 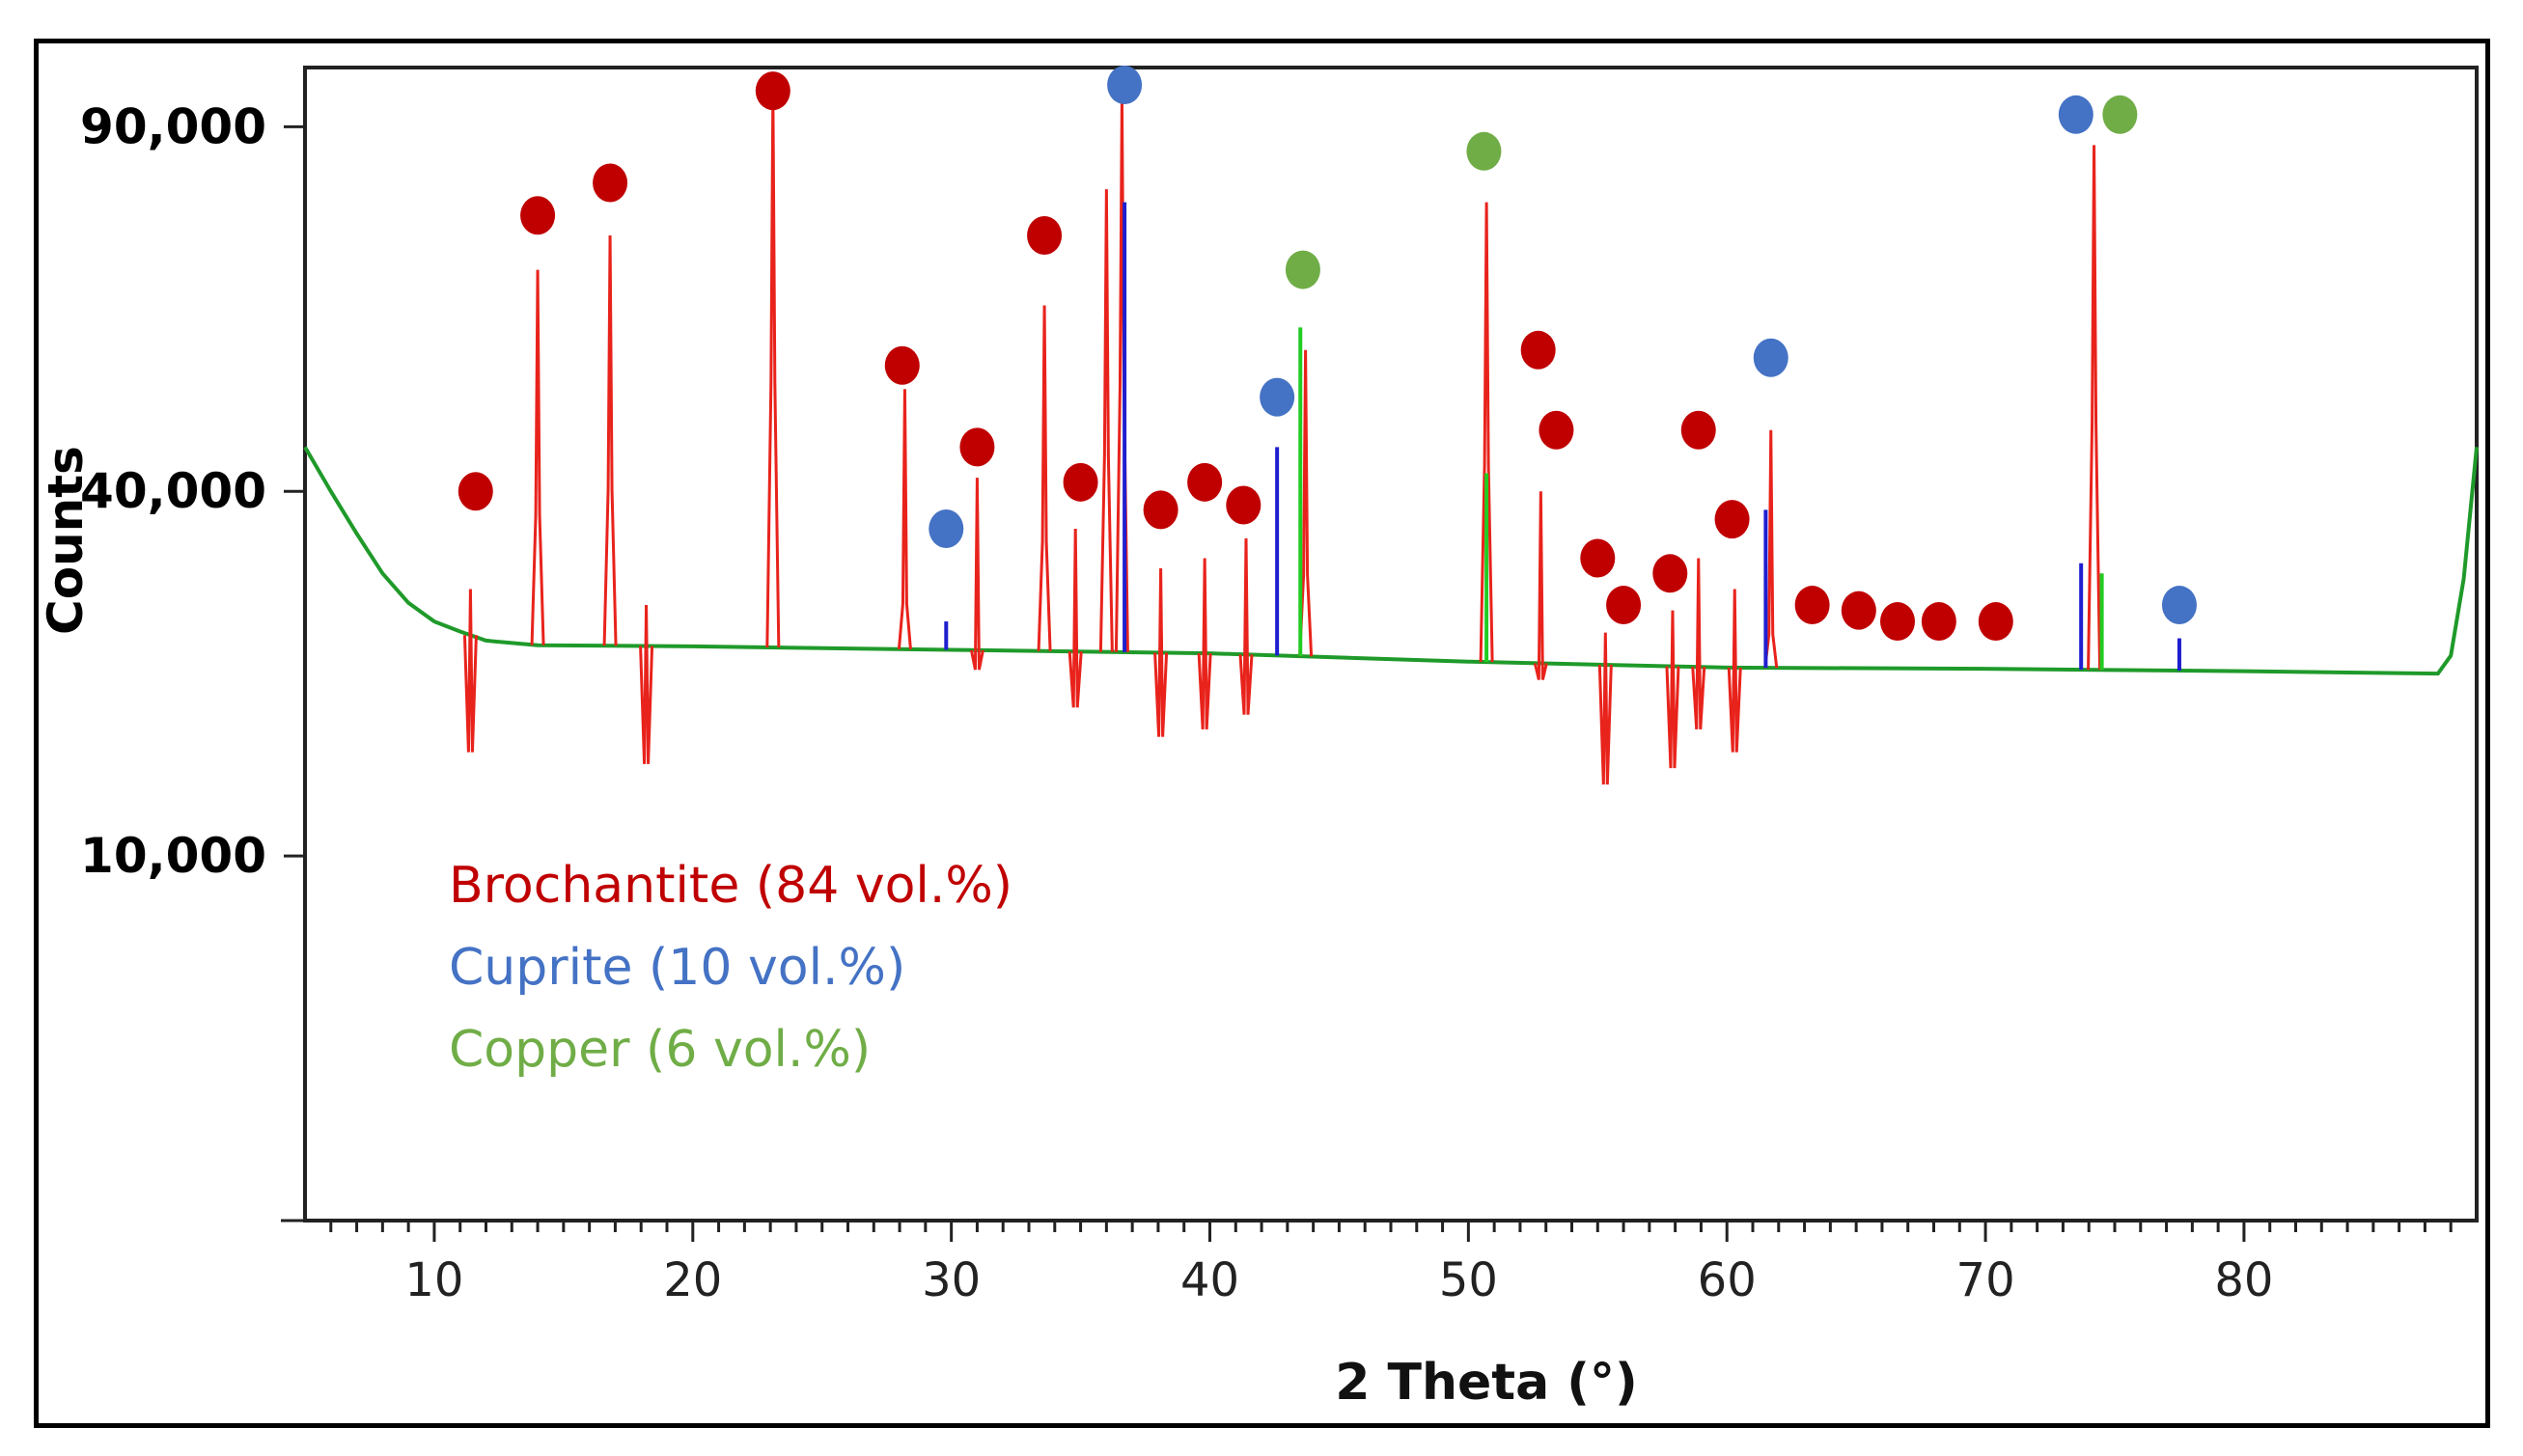 What do you see at coordinates (730, 886) in the screenshot?
I see `legend-brochantite: Brochantite (84 vol.%)` at bounding box center [730, 886].